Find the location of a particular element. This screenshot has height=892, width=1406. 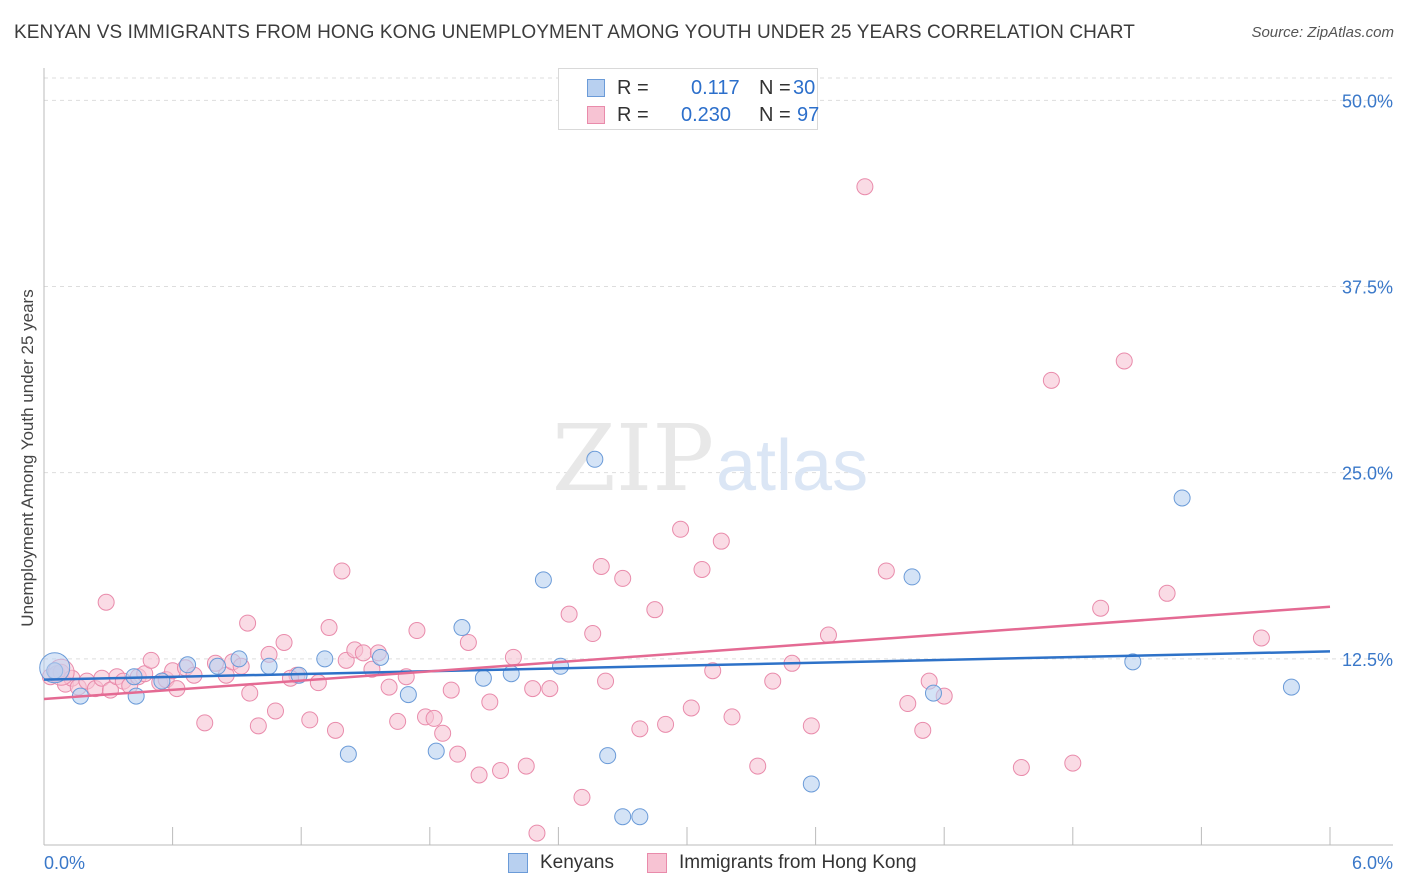

legend-r-value-kenyans: 0.117 is located at coordinates (715, 88).